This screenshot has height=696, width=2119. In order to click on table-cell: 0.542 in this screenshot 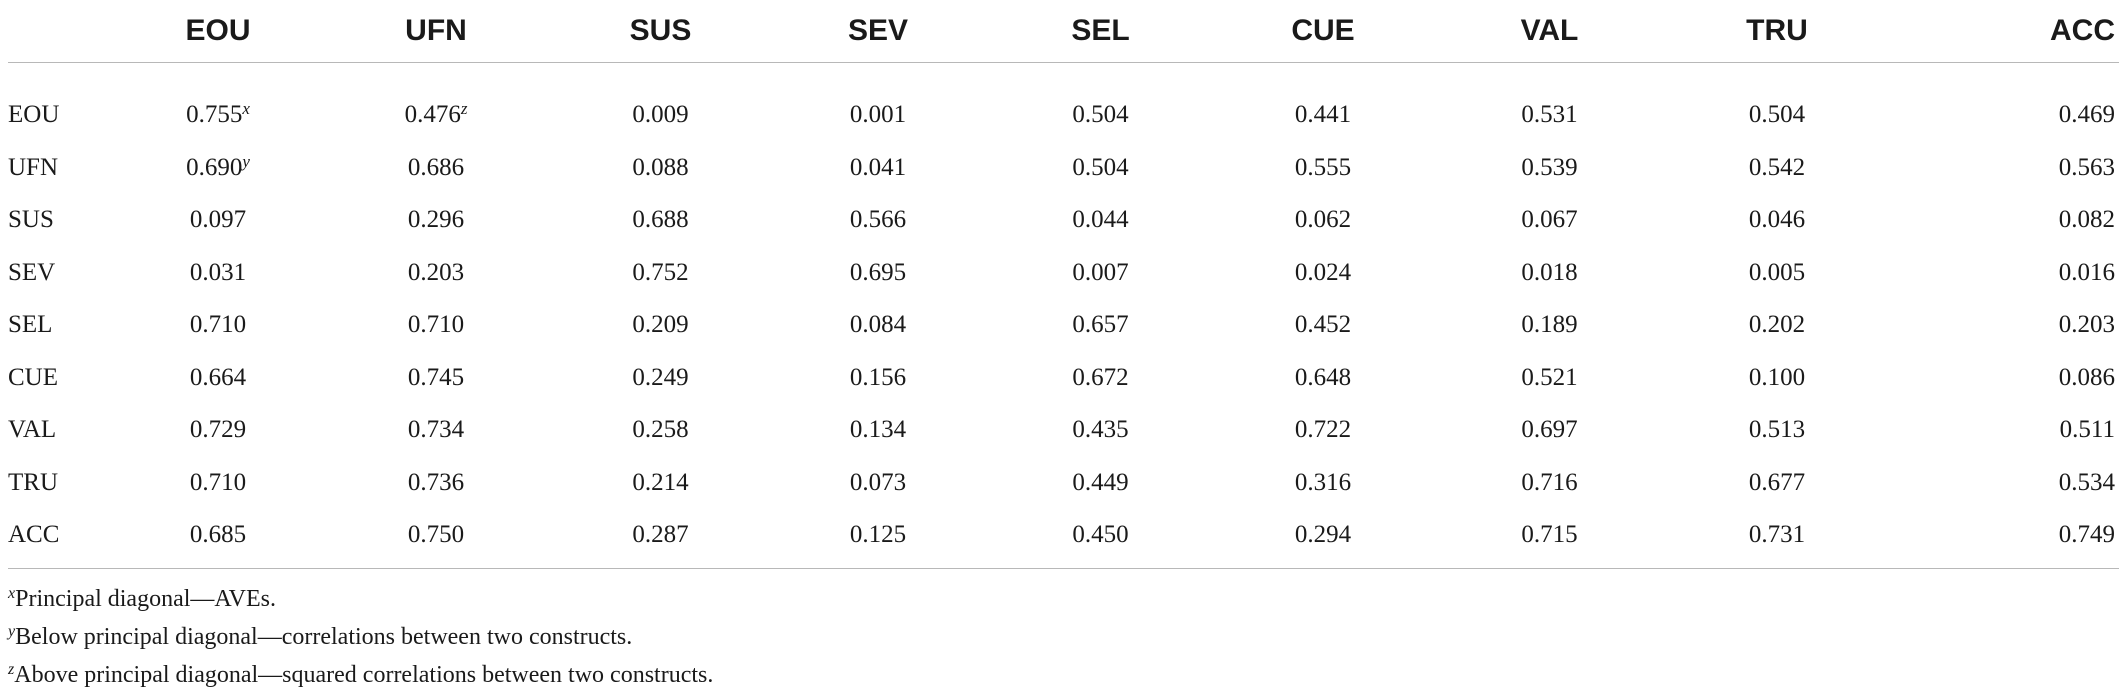, I will do `click(1777, 168)`.